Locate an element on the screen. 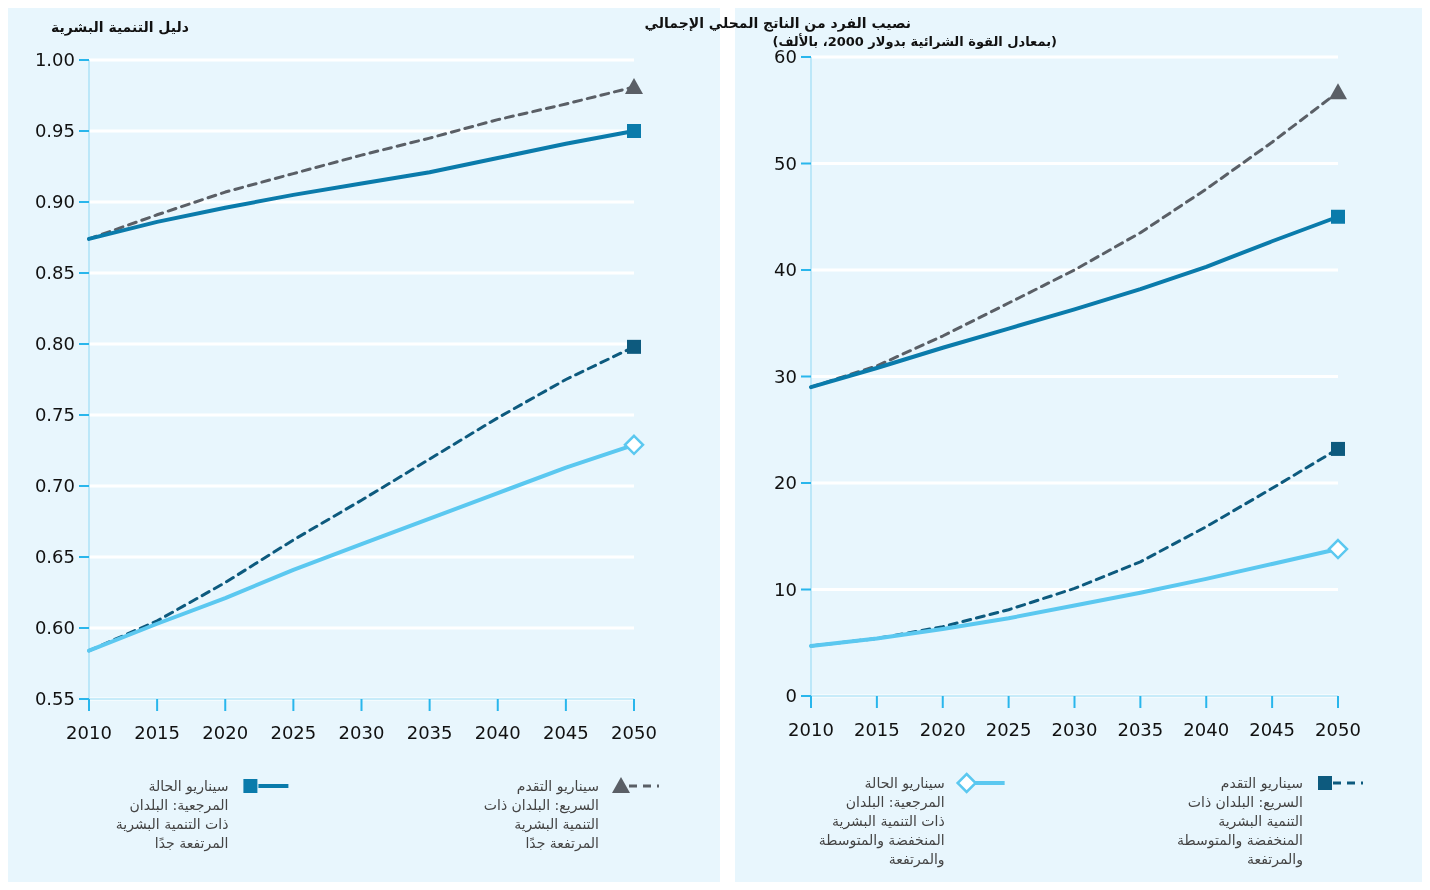  y-tick-label: 0.55 is located at coordinates (54, 699).